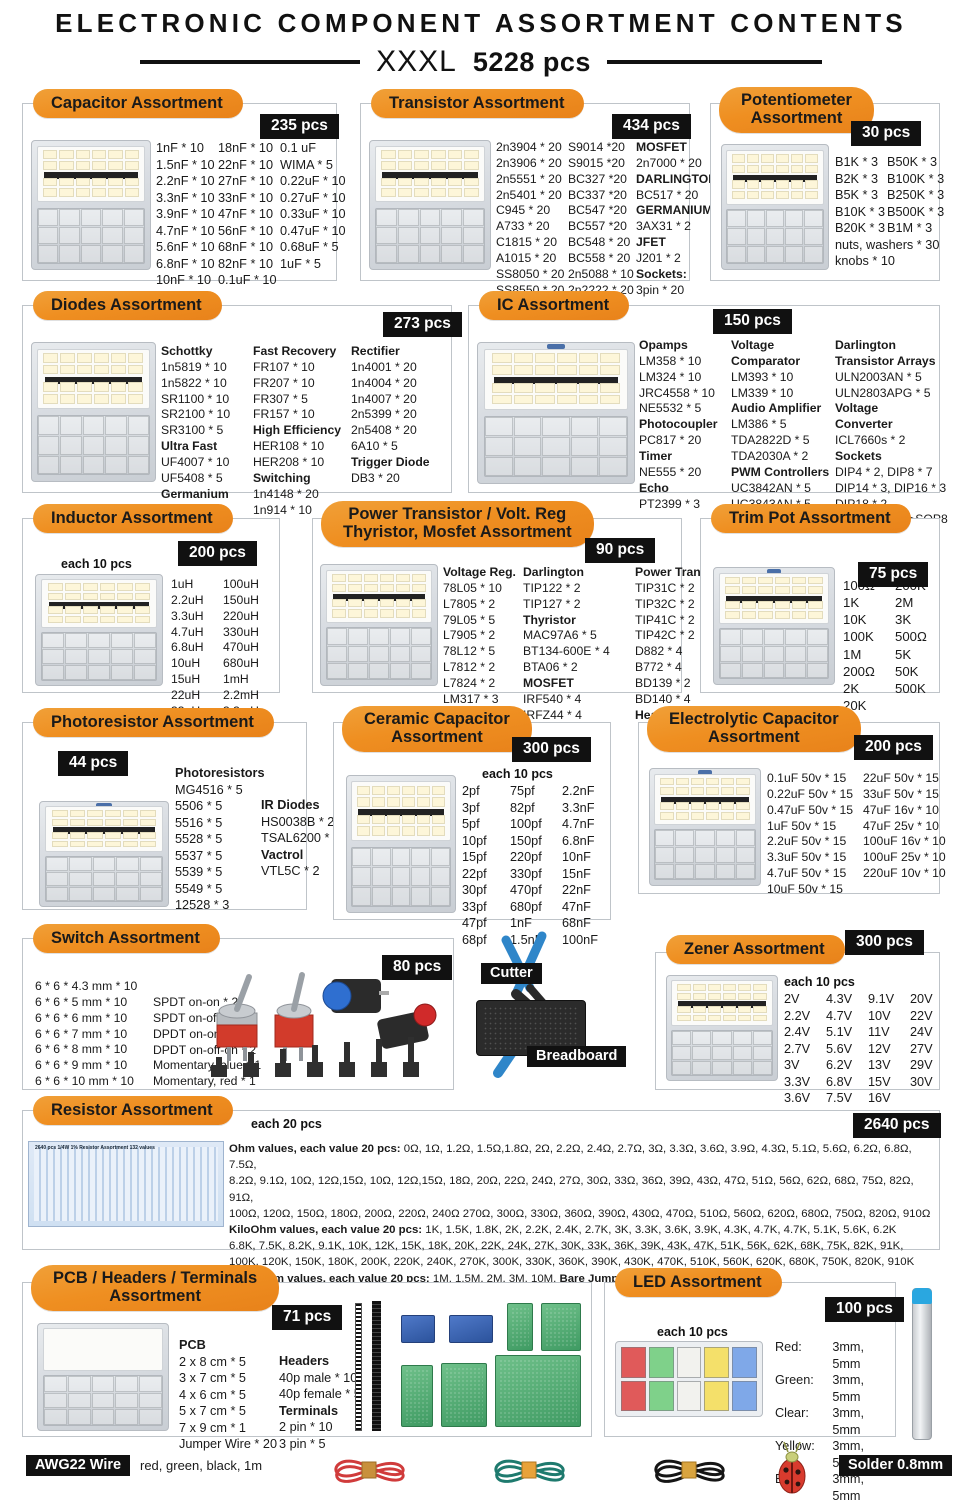  I want to click on list-item: 47nF * 10, so click(246, 214).